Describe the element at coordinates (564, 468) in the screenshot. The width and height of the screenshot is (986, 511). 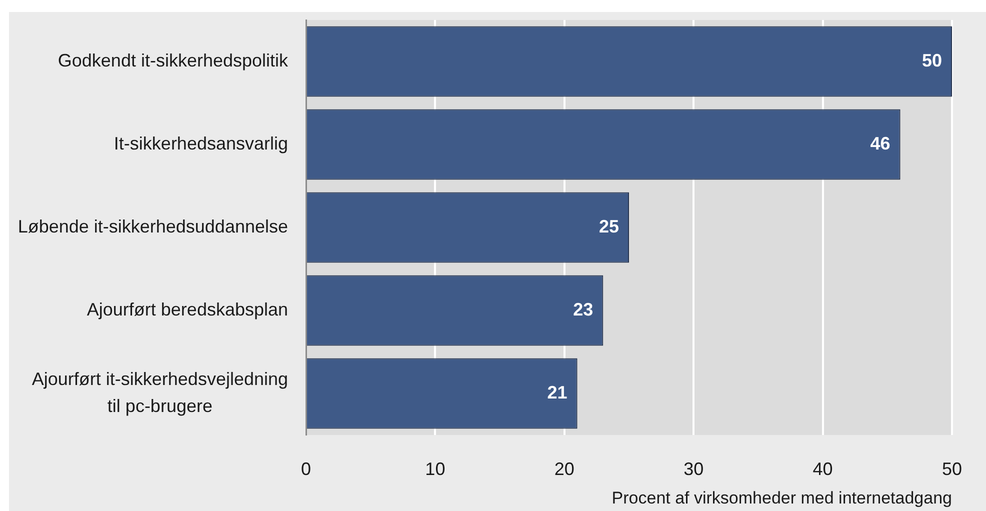
I see `x-tick-label: 20` at that location.